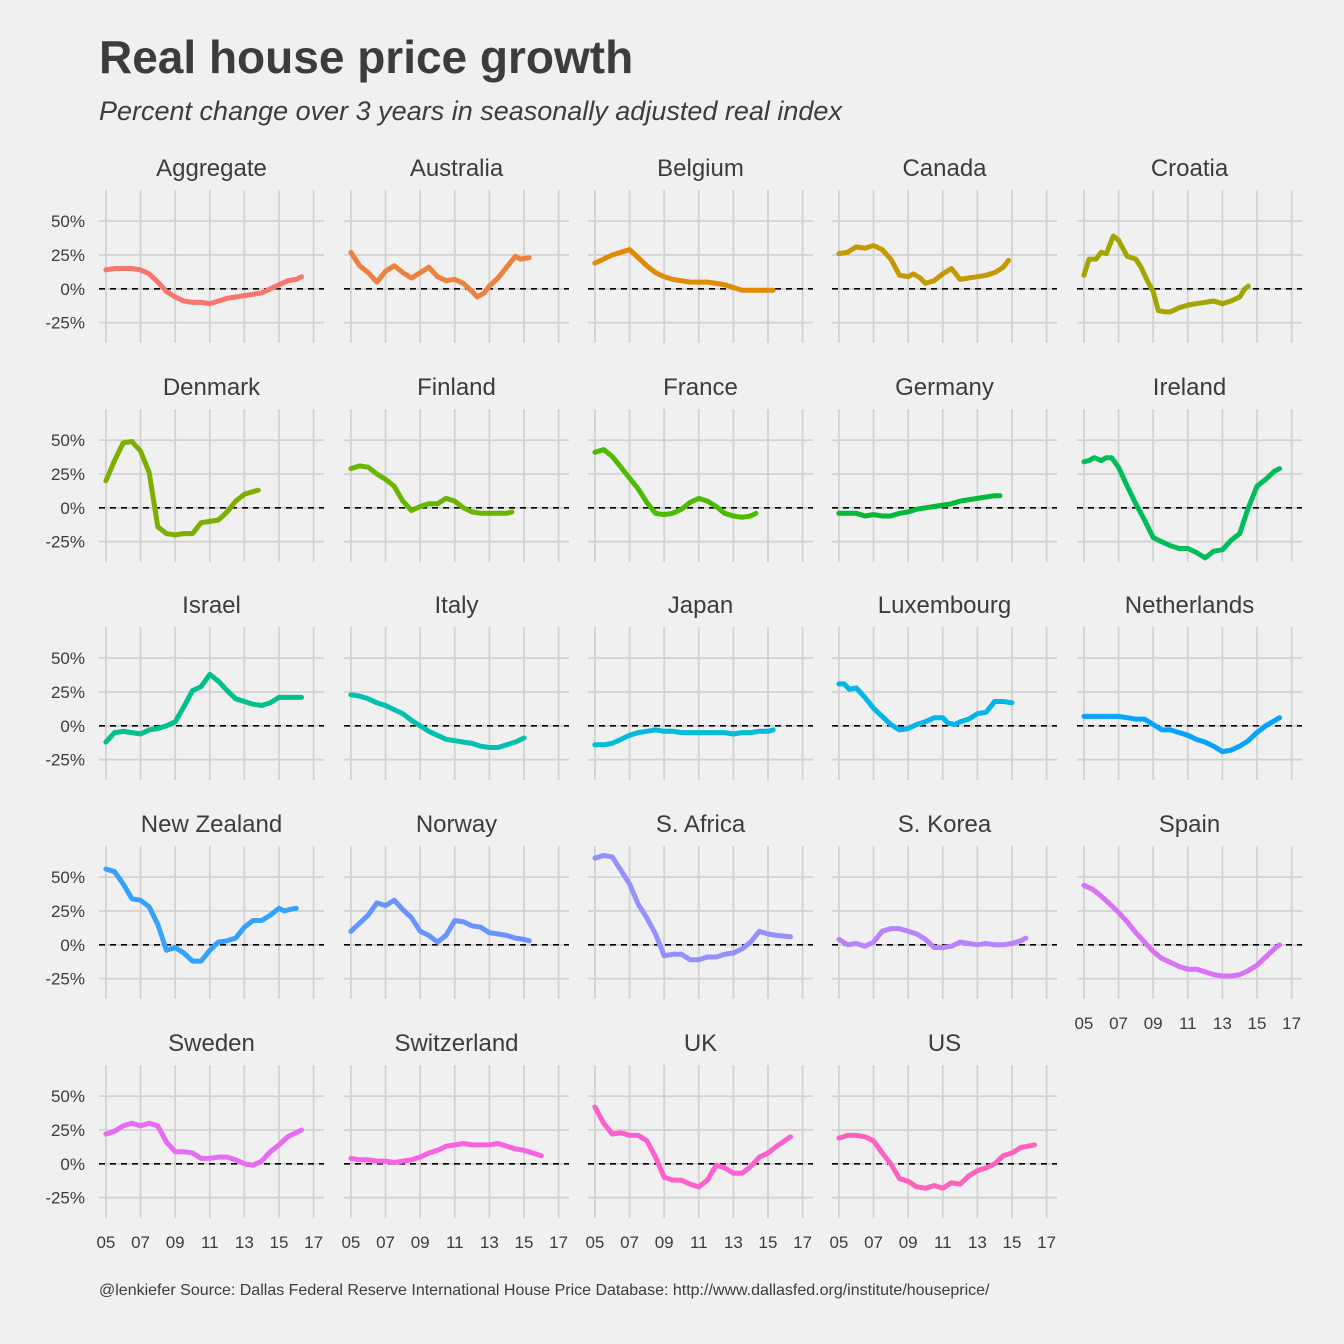  I want to click on facet-panel: Germany, so click(944, 468).